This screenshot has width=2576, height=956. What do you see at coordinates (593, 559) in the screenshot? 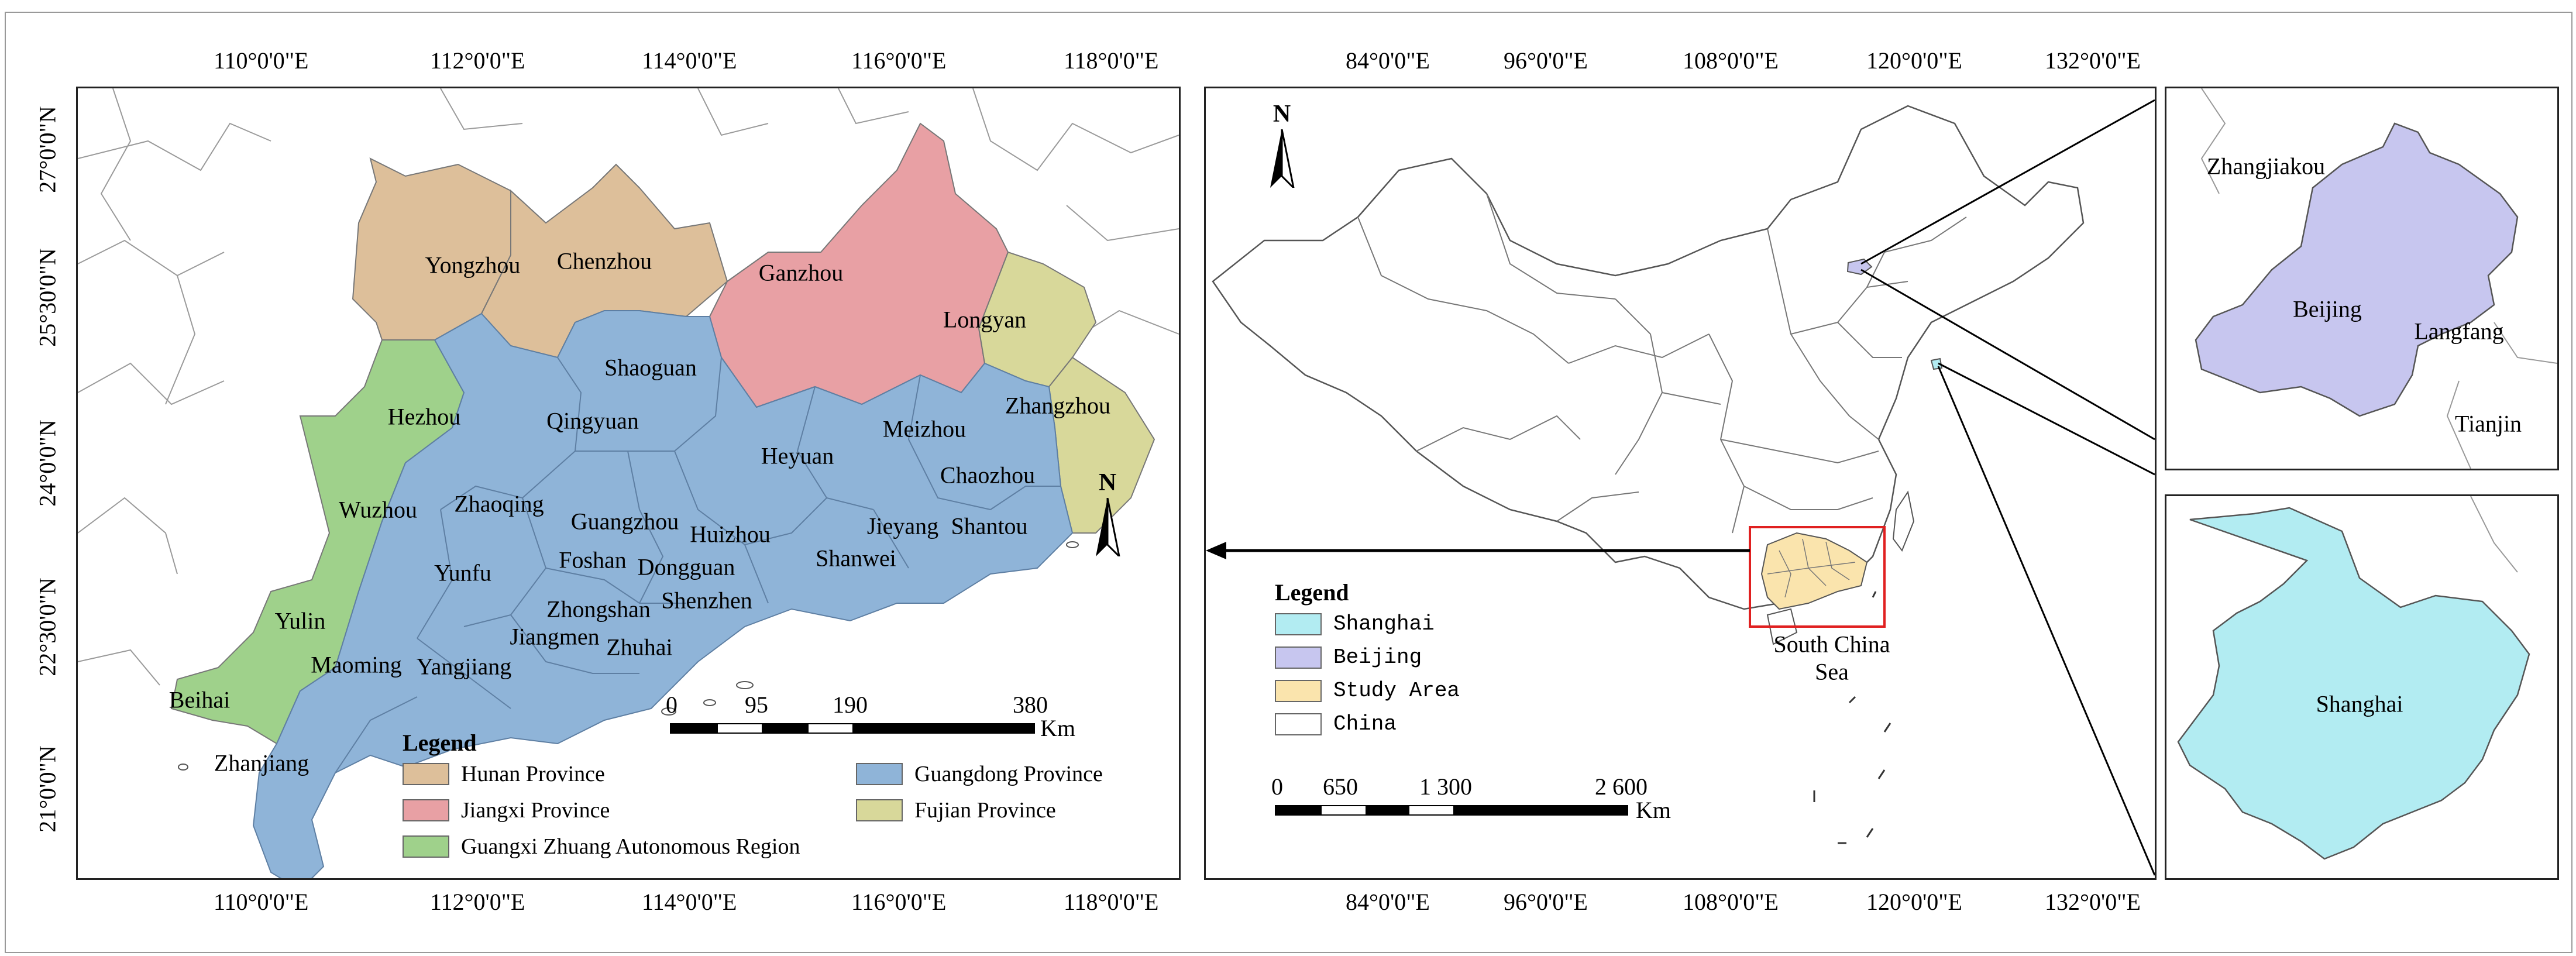
I see `city-foshan: Foshan` at bounding box center [593, 559].